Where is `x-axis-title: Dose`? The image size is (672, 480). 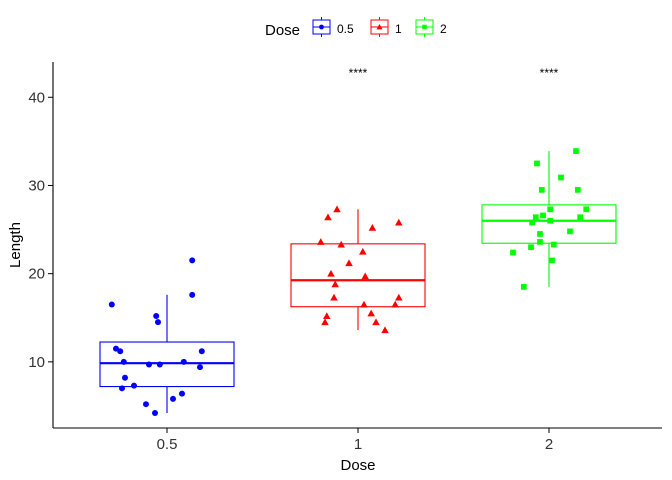 x-axis-title: Dose is located at coordinates (357, 465).